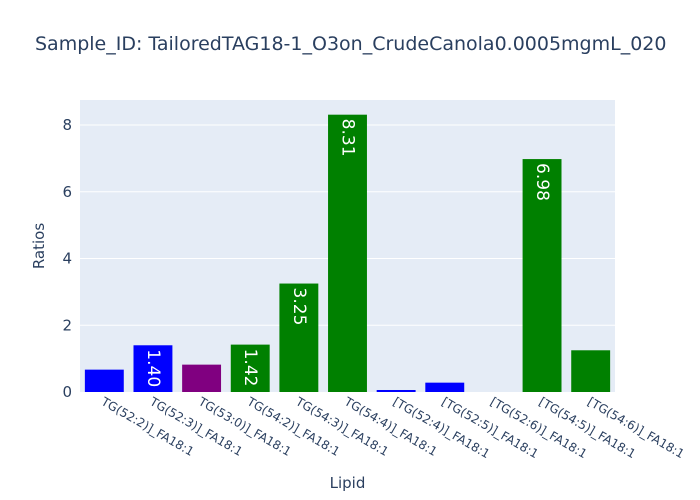 Image resolution: width=700 pixels, height=500 pixels. Describe the element at coordinates (67, 125) in the screenshot. I see `y-tick-label: 8` at that location.